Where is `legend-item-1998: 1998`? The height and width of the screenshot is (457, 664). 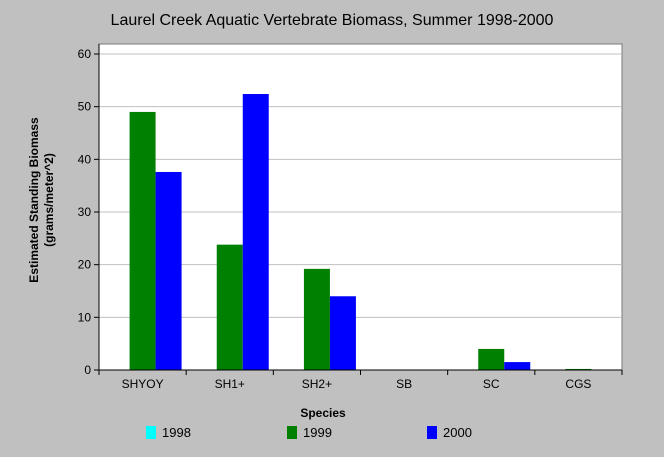
legend-item-1998: 1998 is located at coordinates (168, 432).